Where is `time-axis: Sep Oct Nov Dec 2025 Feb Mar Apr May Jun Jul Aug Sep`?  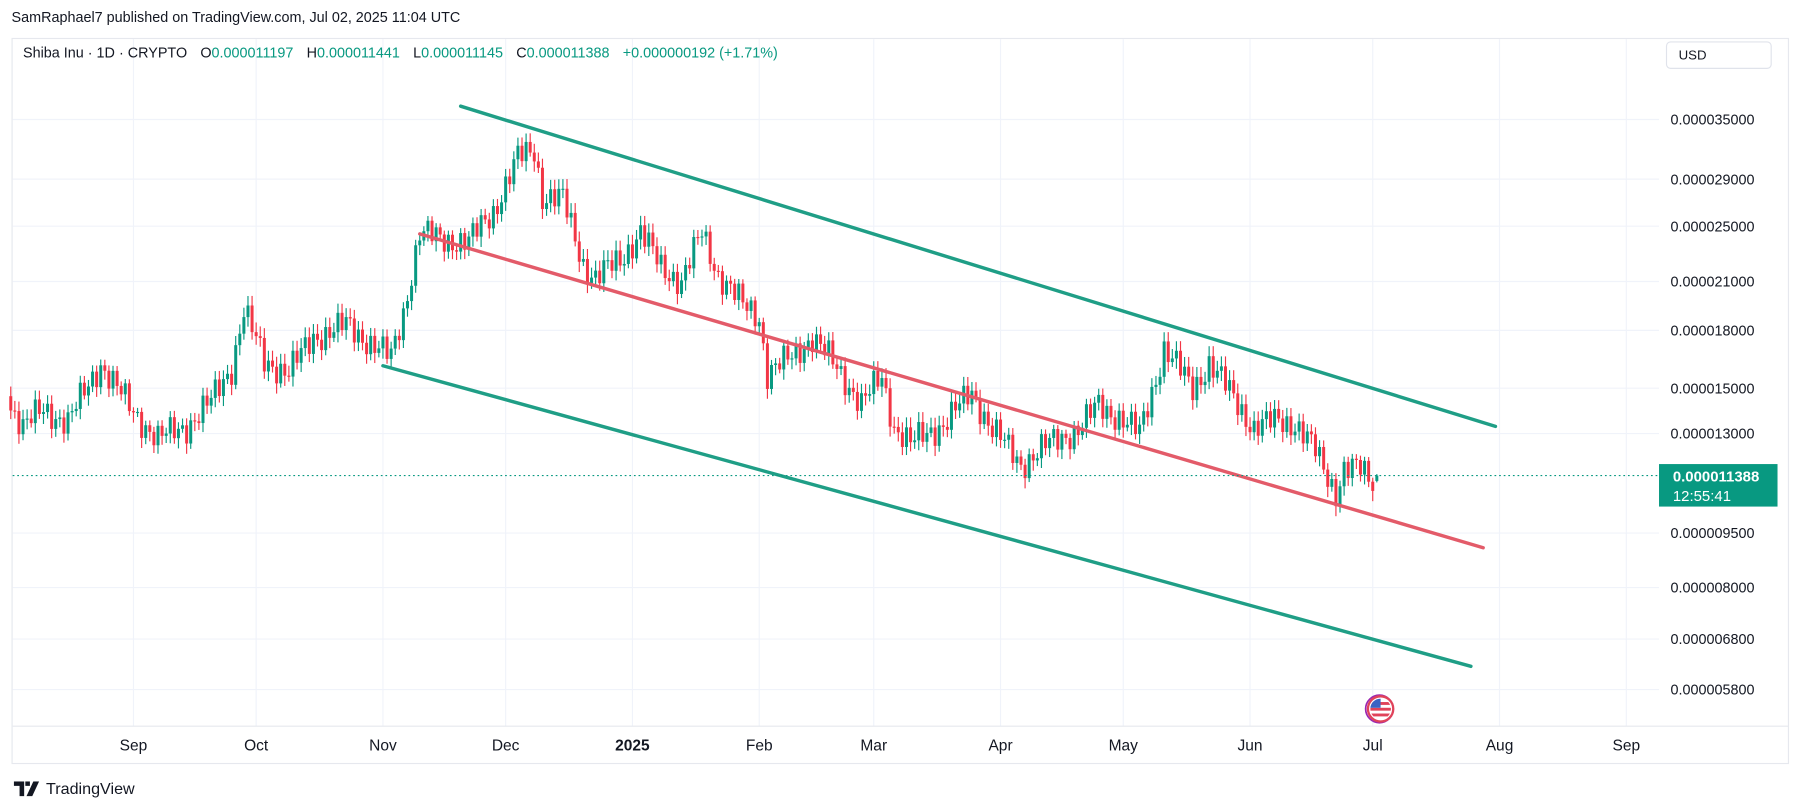 time-axis: Sep Oct Nov Dec 2025 Feb Mar Apr May Jun Jul Aug Sep is located at coordinates (880, 745).